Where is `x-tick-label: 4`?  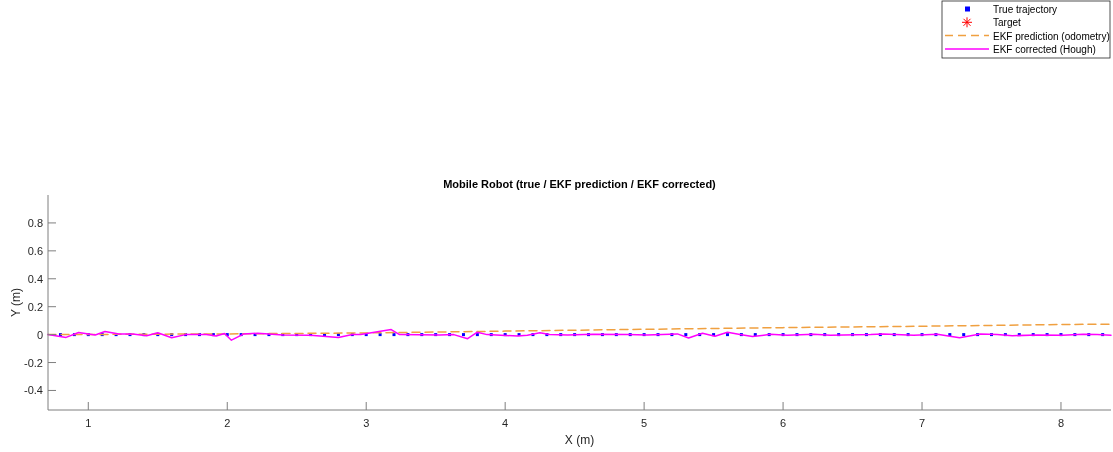 x-tick-label: 4 is located at coordinates (505, 423).